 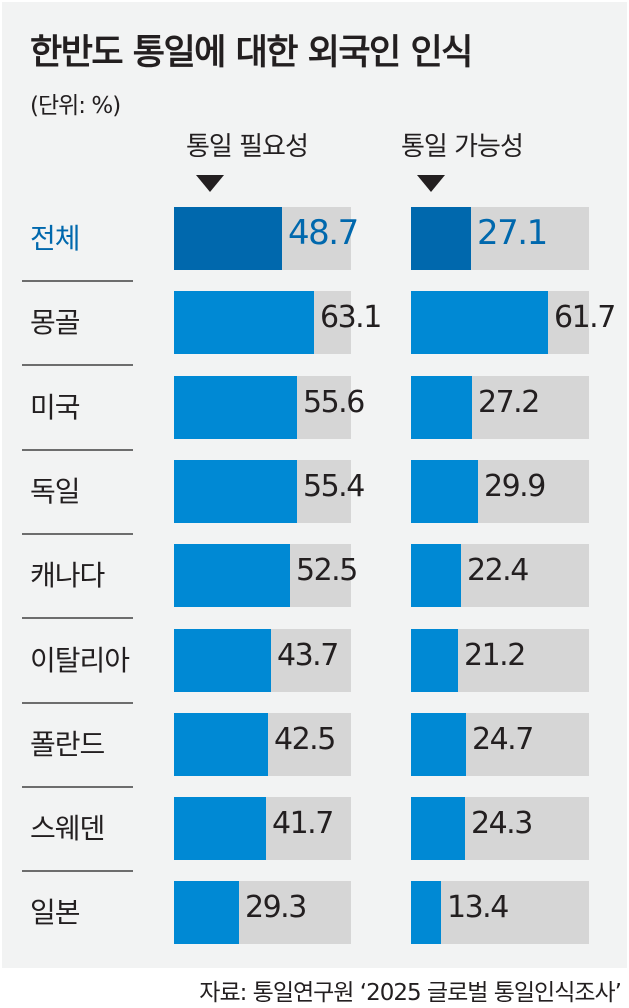 What do you see at coordinates (67, 829) in the screenshot?
I see `country-label: 스웨덴` at bounding box center [67, 829].